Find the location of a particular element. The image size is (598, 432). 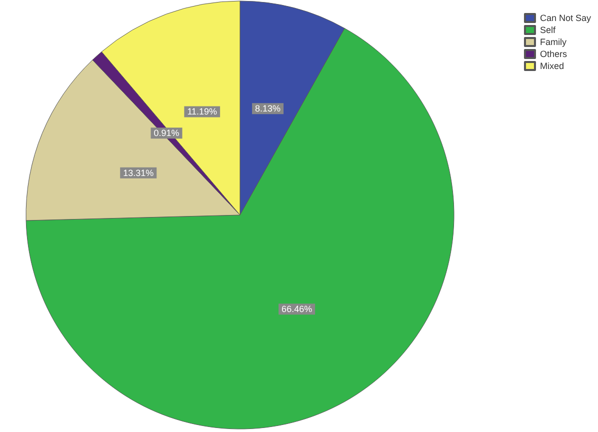

data-label: 11.19% is located at coordinates (202, 111).